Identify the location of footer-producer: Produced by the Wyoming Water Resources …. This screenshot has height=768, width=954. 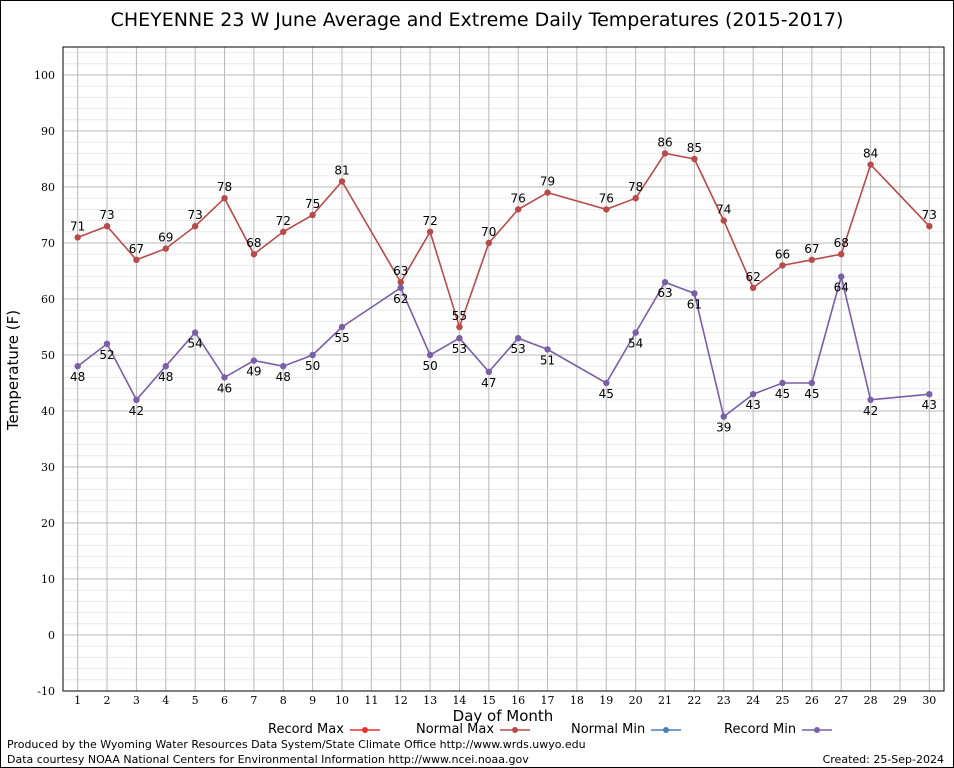
(296, 744).